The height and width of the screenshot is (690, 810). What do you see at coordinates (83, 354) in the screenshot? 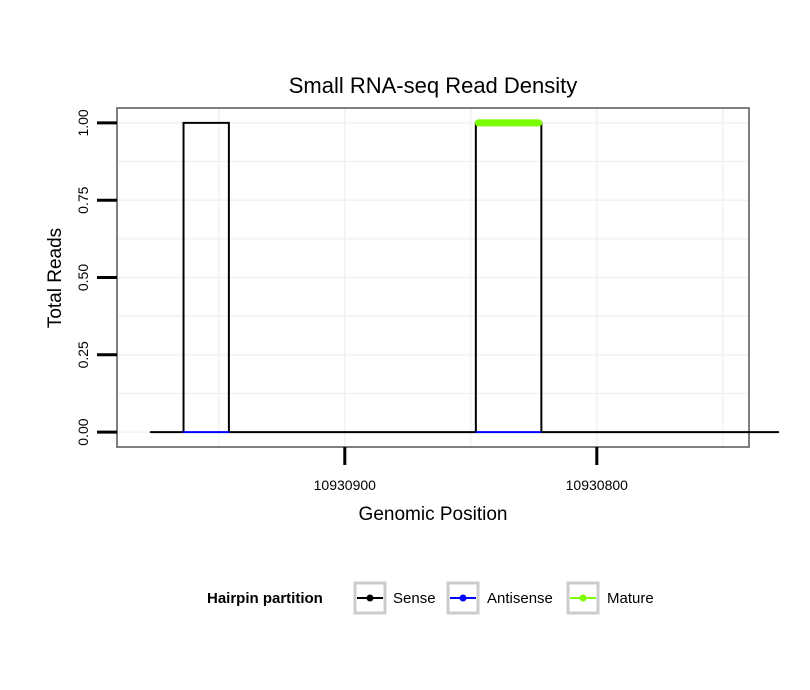
I see `y-tick-label: 0.25` at bounding box center [83, 354].